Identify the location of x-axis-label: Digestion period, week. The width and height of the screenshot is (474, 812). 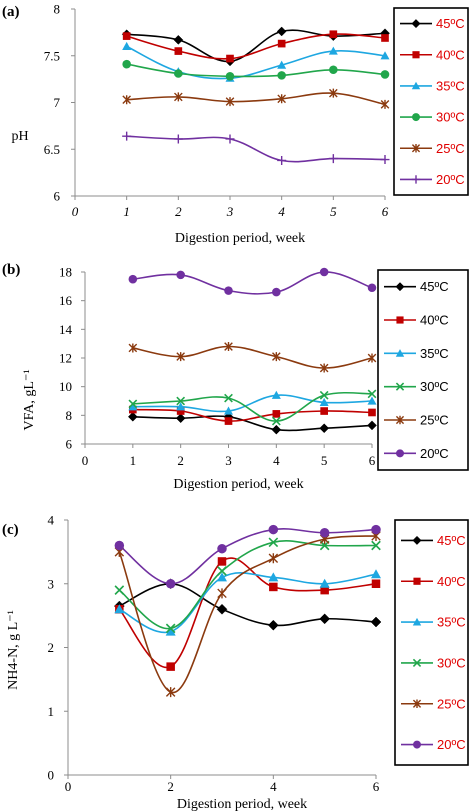
(242, 804).